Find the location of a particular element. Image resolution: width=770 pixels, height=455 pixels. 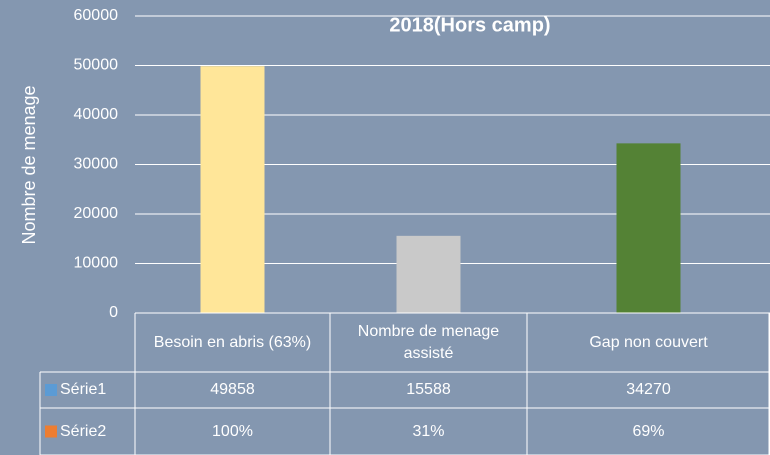

y-tick-label: 0 is located at coordinates (113, 312).